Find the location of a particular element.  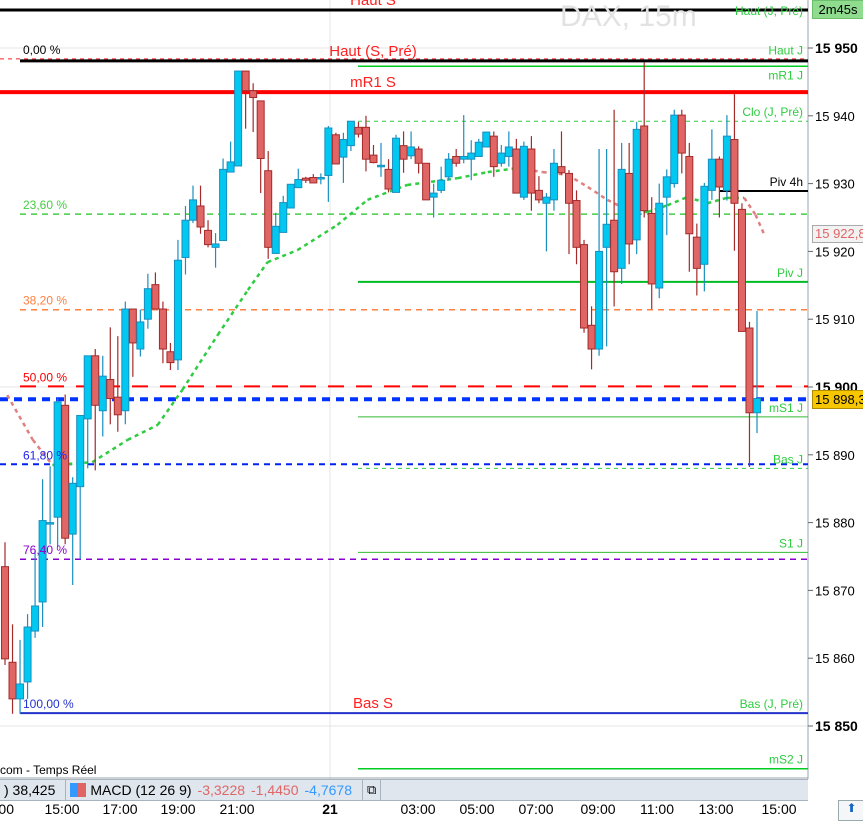

macd-value: -3,3228 is located at coordinates (221, 790).